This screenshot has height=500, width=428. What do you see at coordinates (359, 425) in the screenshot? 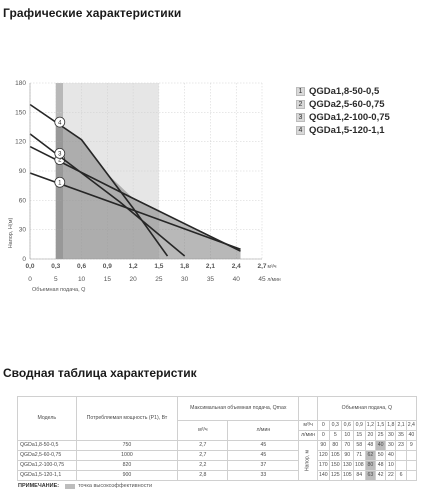
I see `q-m3-cell: 0,9` at bounding box center [359, 425].